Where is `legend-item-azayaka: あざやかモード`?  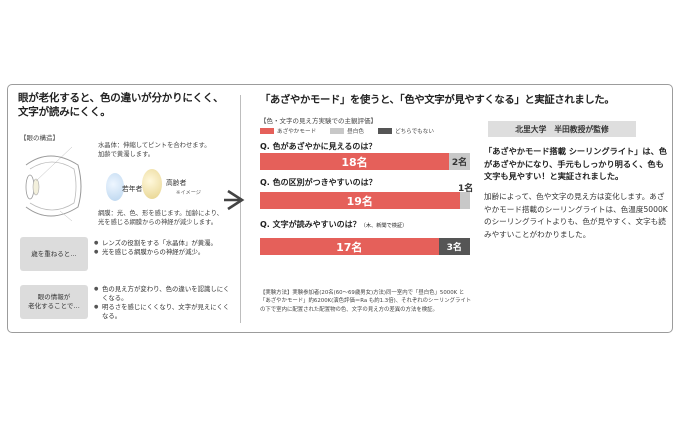 legend-item-azayaka: あざやかモード is located at coordinates (288, 131).